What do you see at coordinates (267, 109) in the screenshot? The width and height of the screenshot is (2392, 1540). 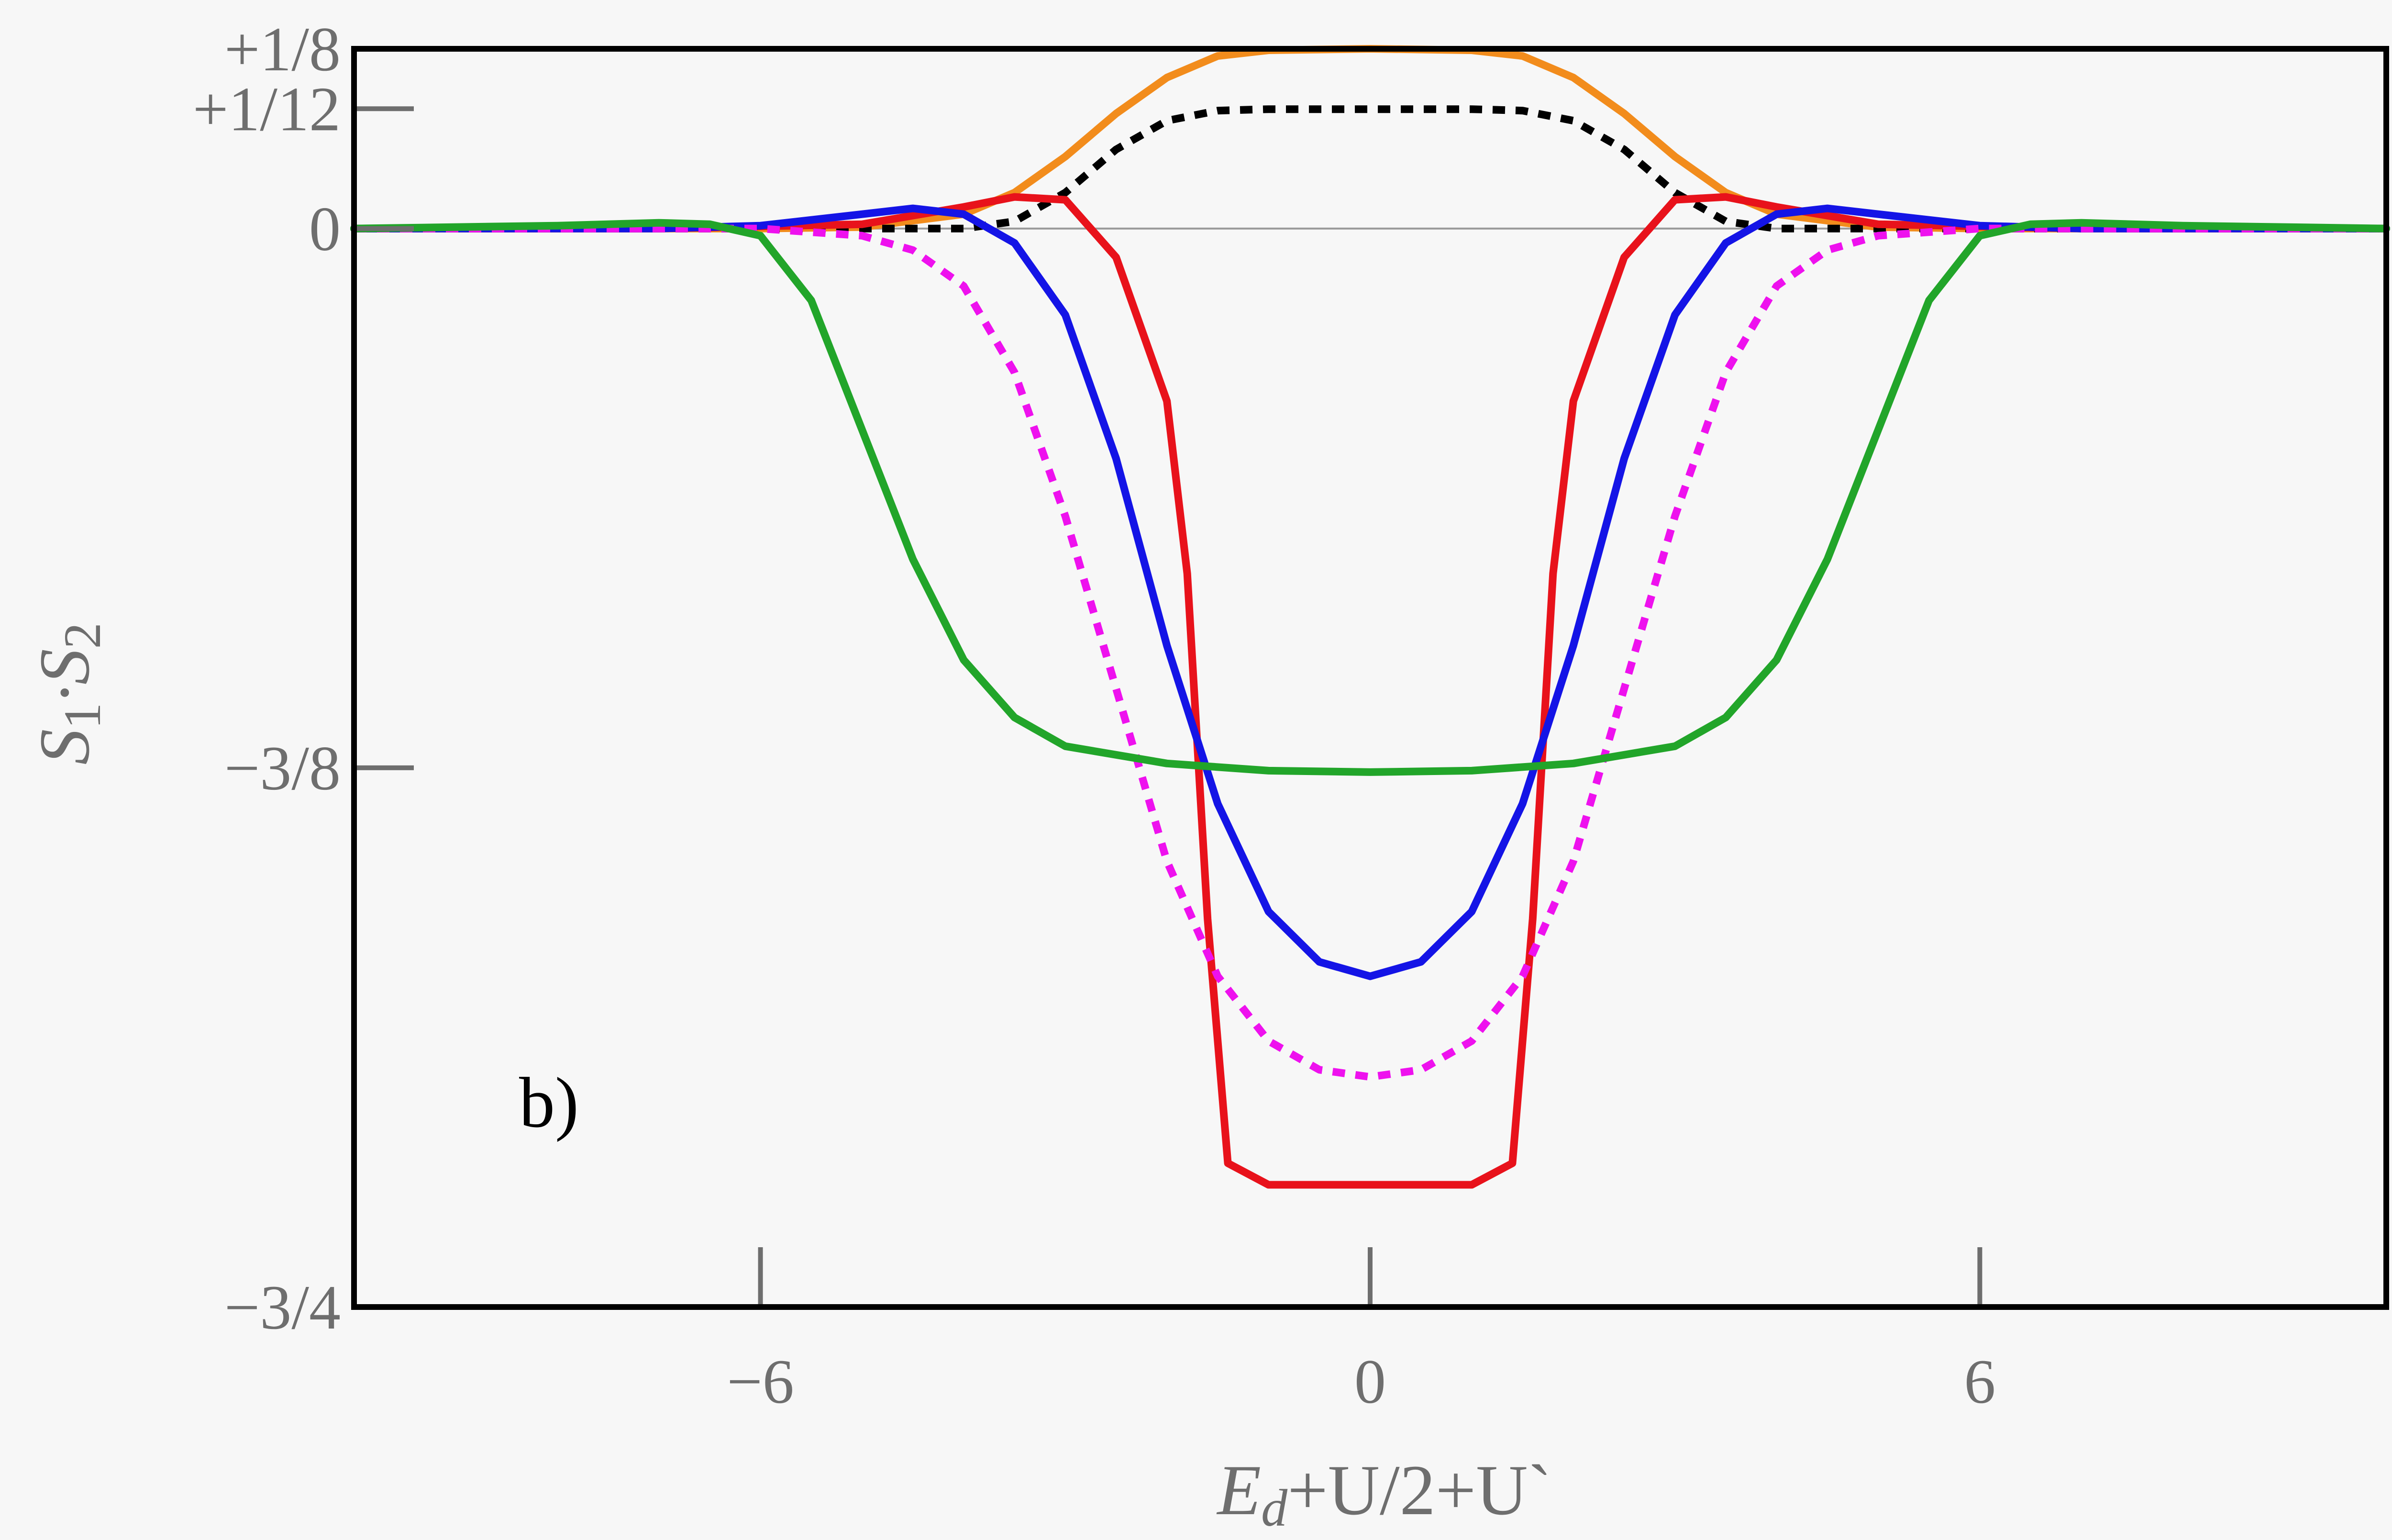 I see `y-tick-label: +1/12` at bounding box center [267, 109].